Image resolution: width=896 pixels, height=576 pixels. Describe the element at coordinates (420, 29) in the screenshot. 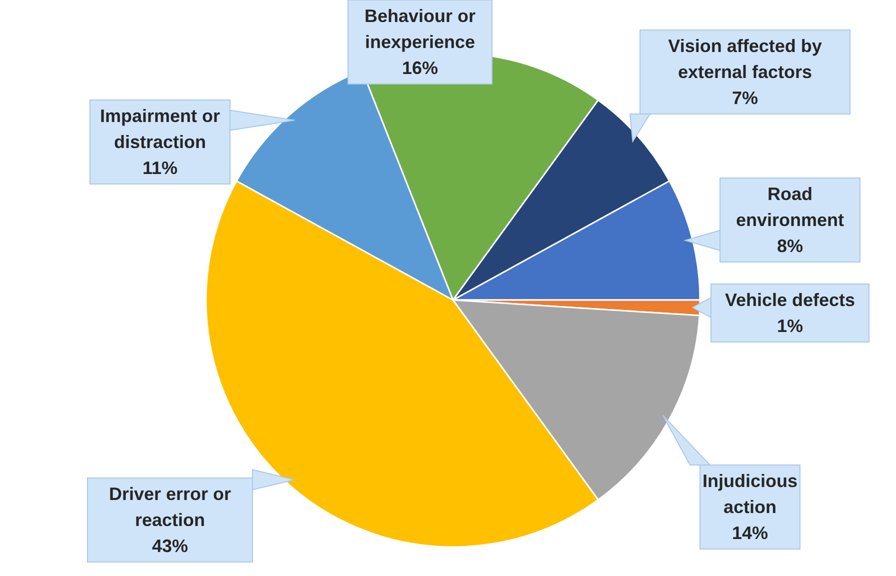

I see `slice-label: Behaviour or inexperience` at that location.